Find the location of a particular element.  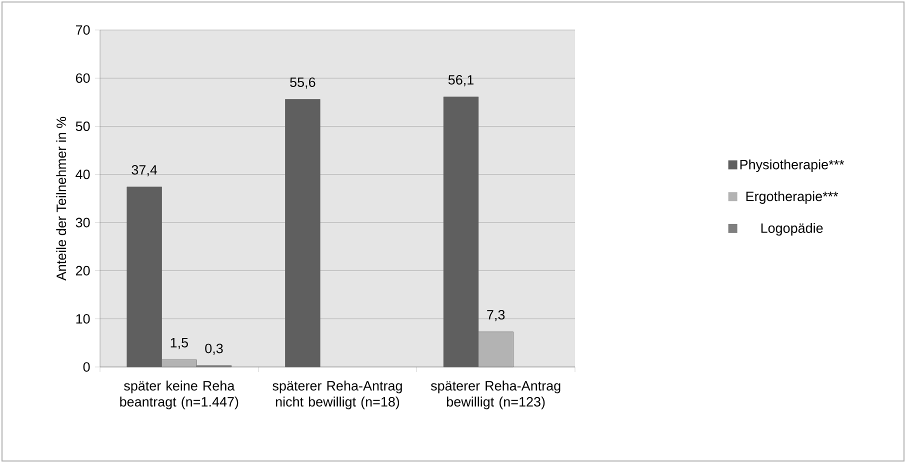

data-label: 7,3 is located at coordinates (496, 316).